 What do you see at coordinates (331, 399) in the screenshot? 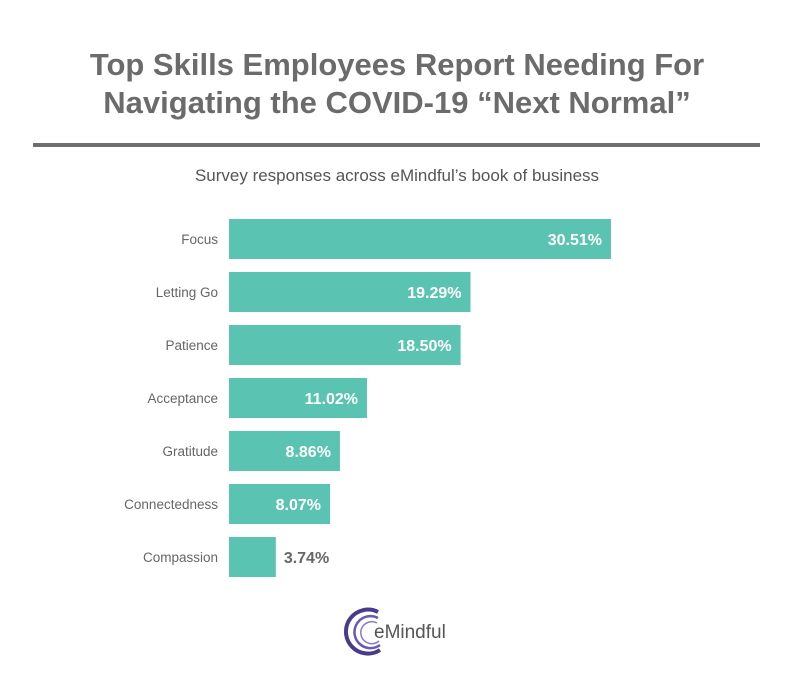
I see `value-label: 11.02%` at bounding box center [331, 399].